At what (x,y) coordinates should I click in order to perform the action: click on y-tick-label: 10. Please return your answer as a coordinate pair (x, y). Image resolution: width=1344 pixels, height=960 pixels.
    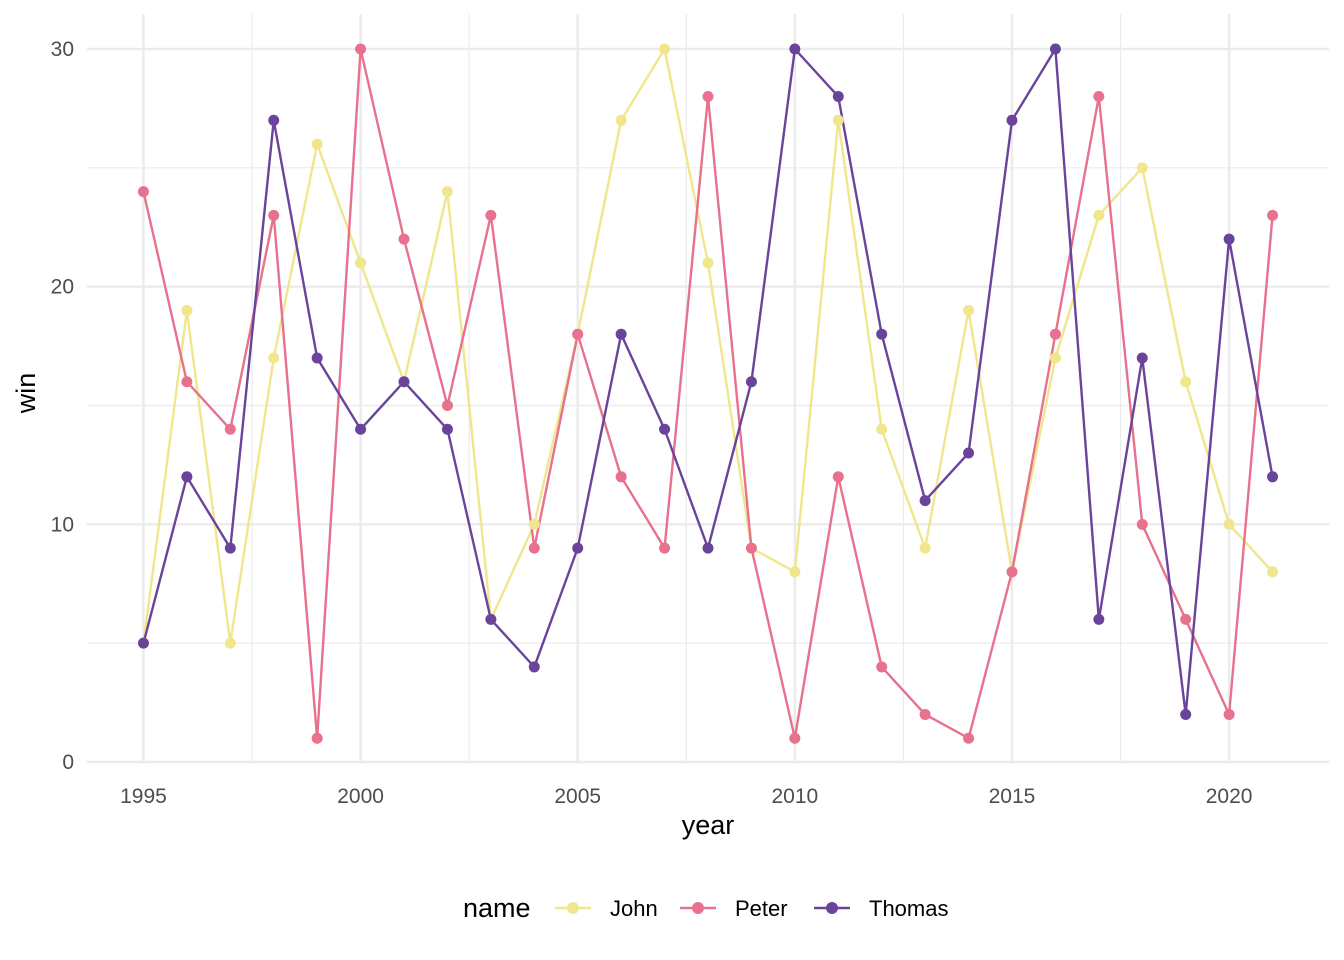
    Looking at the image, I should click on (62, 524).